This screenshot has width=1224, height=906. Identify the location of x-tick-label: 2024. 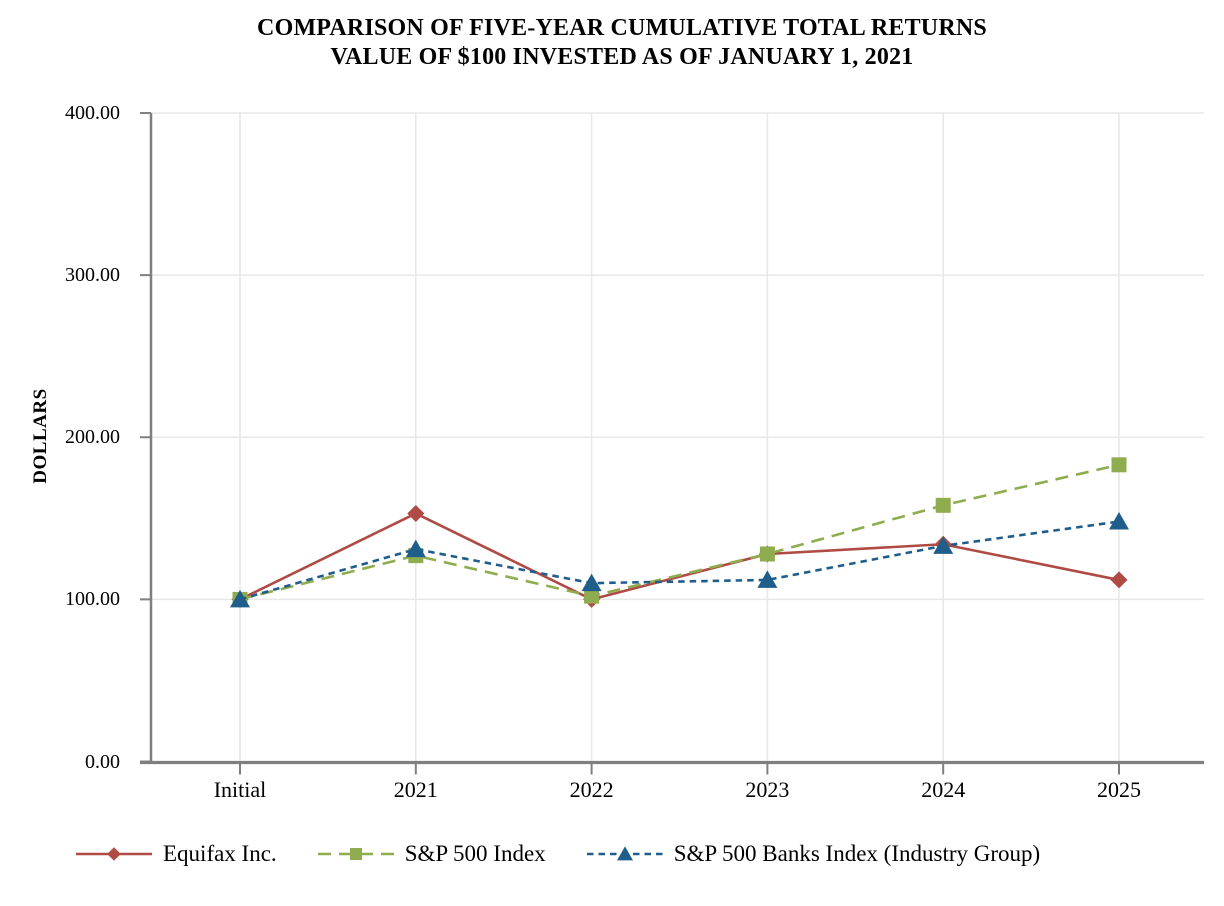
(943, 789).